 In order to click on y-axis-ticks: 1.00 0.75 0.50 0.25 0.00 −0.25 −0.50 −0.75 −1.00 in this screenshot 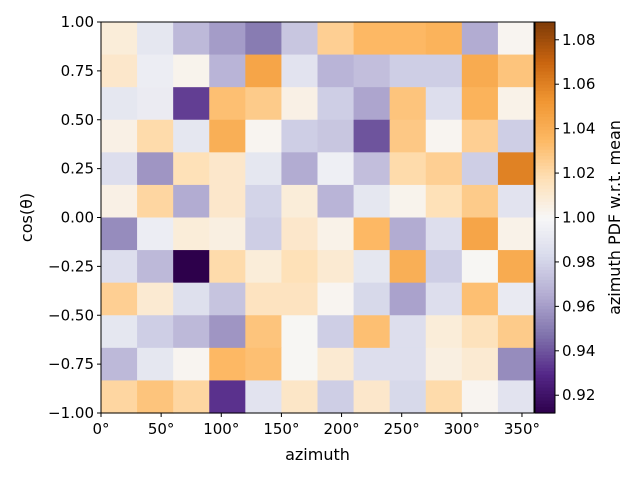, I will do `click(74, 217)`.